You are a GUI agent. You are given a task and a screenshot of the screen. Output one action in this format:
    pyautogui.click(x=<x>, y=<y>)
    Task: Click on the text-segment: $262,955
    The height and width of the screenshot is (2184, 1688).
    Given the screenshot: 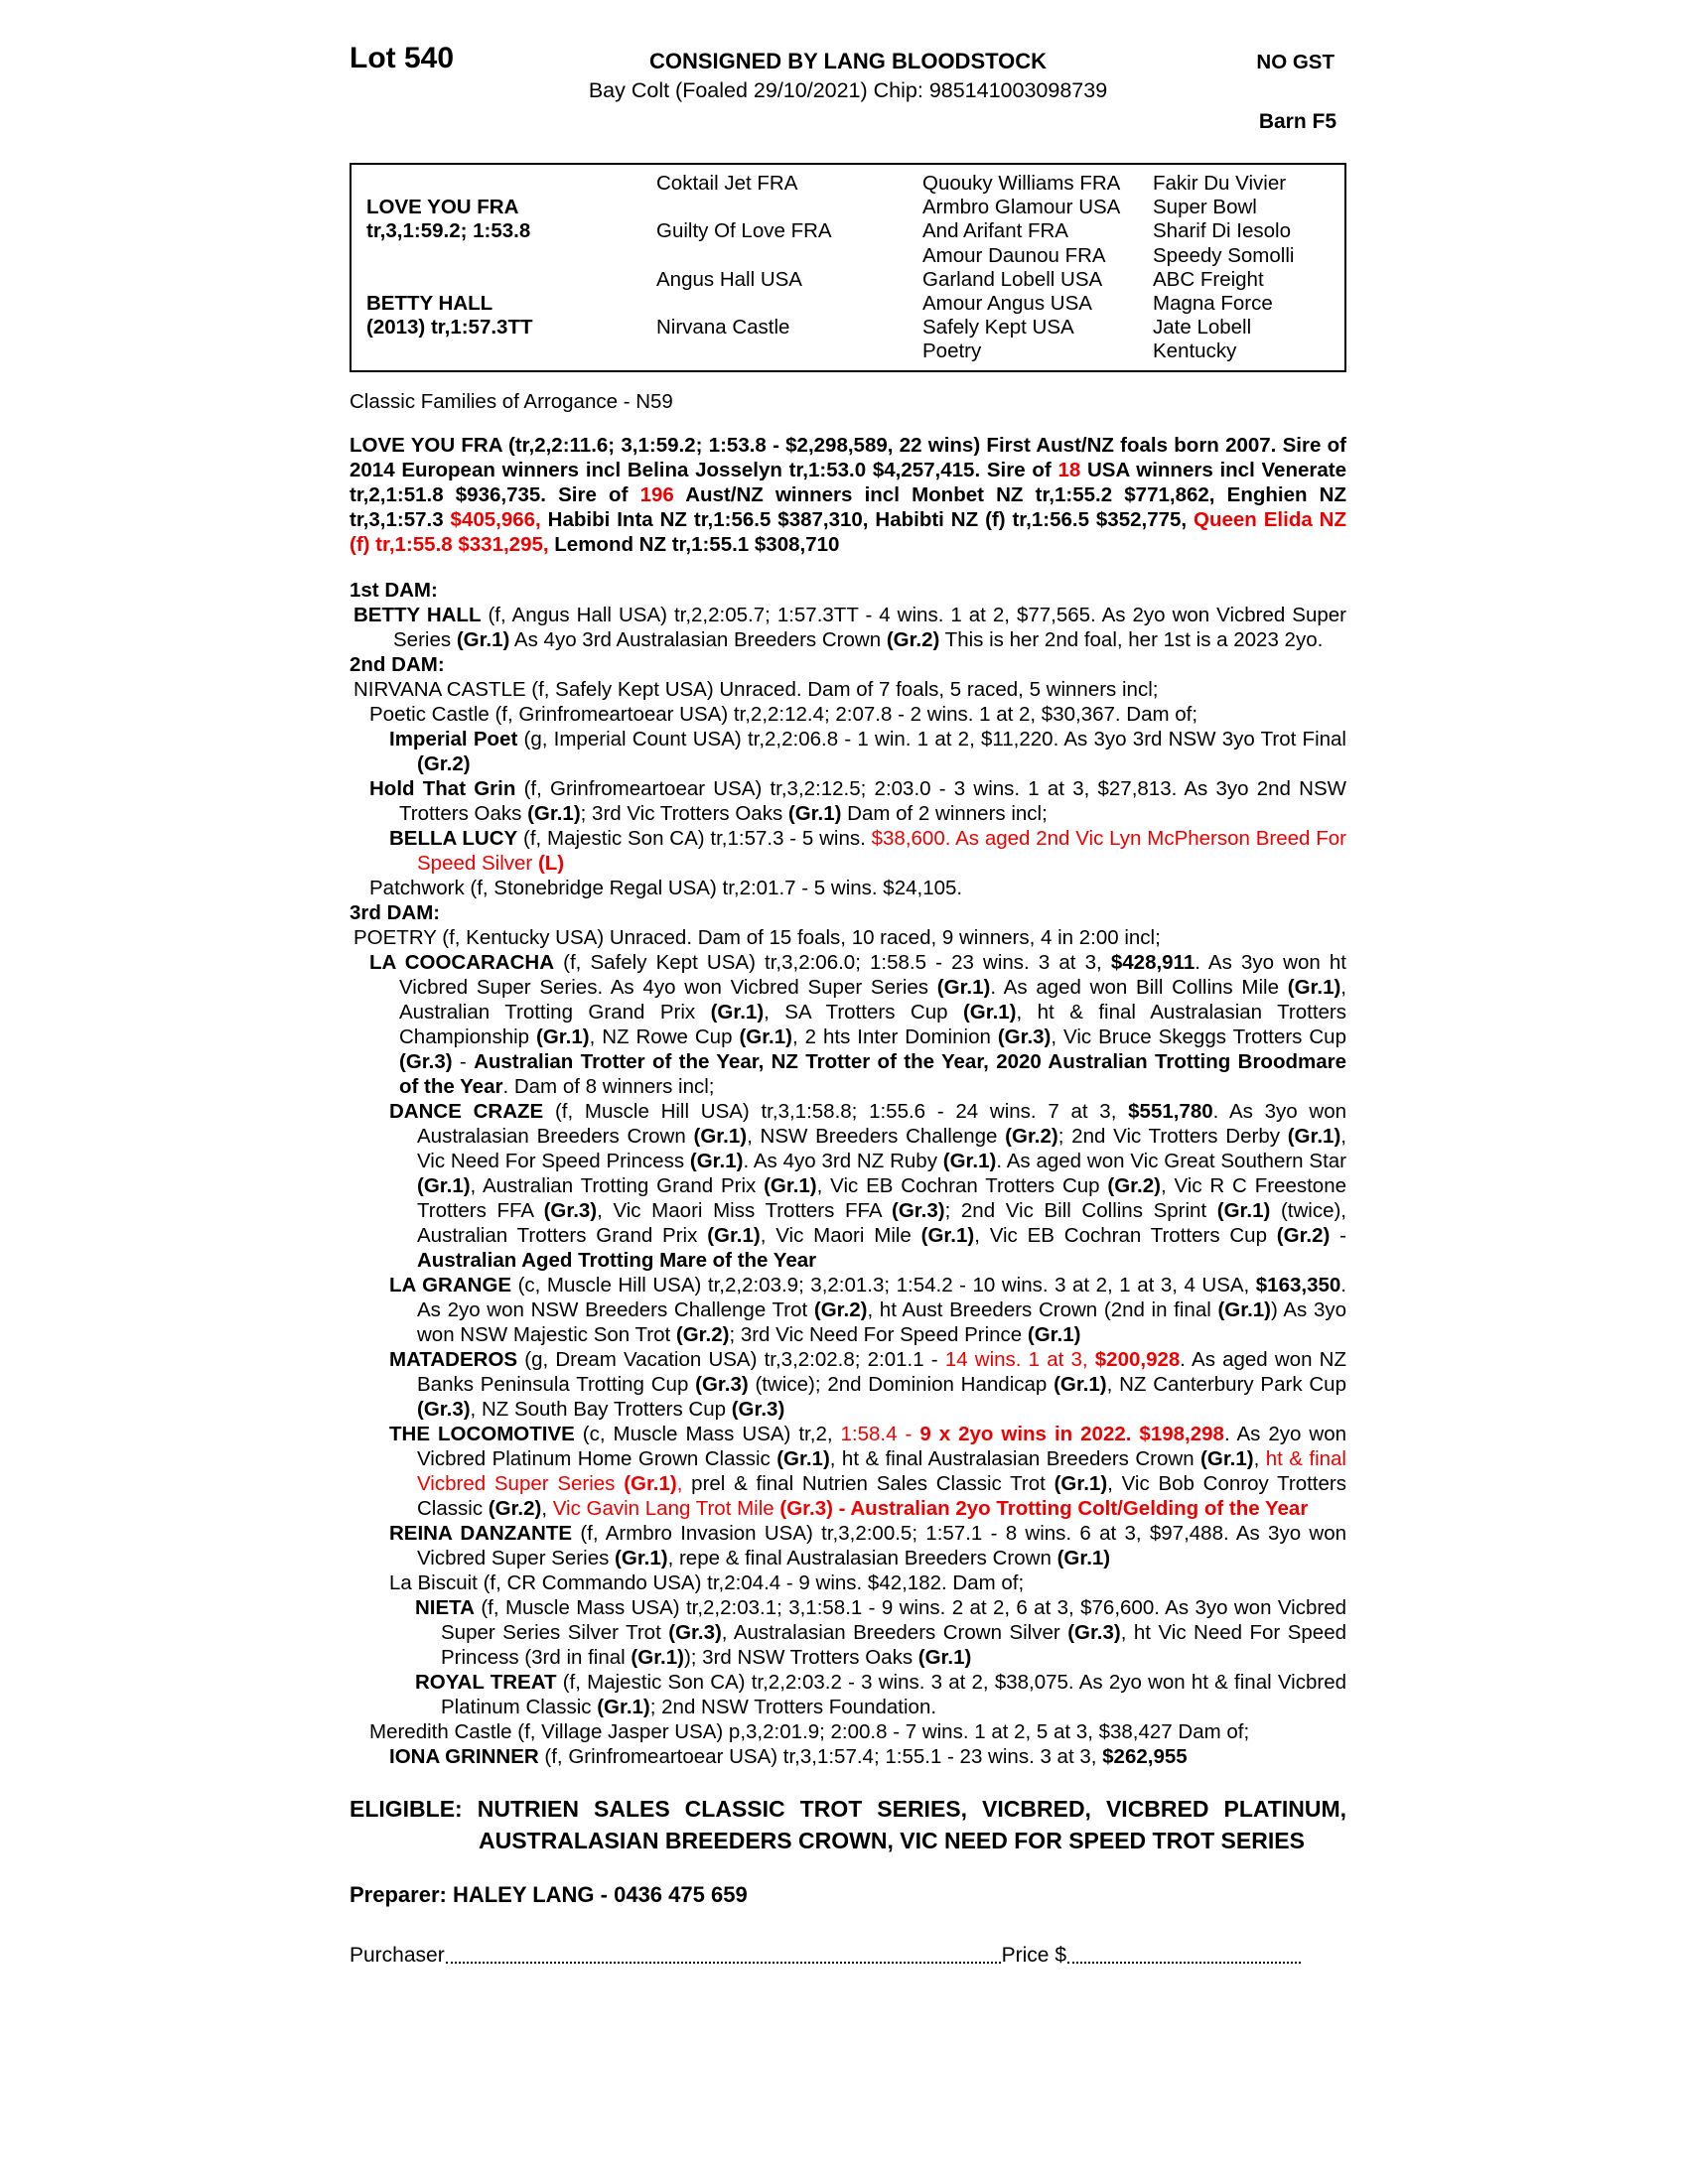 What is the action you would take?
    pyautogui.click(x=1145, y=1756)
    